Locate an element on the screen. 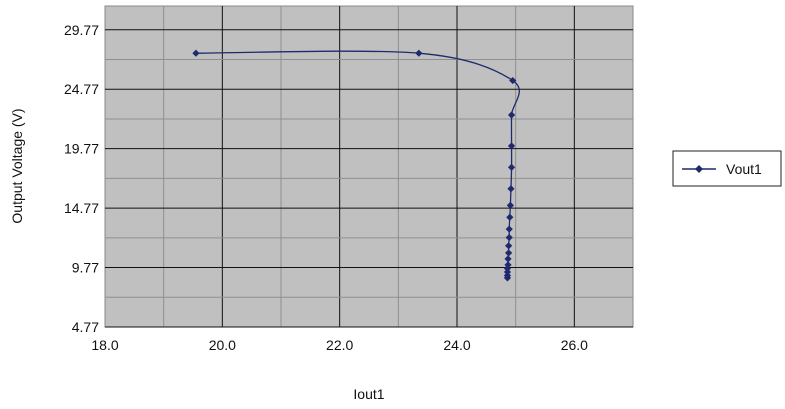  legend-label: Vout1 is located at coordinates (744, 169).